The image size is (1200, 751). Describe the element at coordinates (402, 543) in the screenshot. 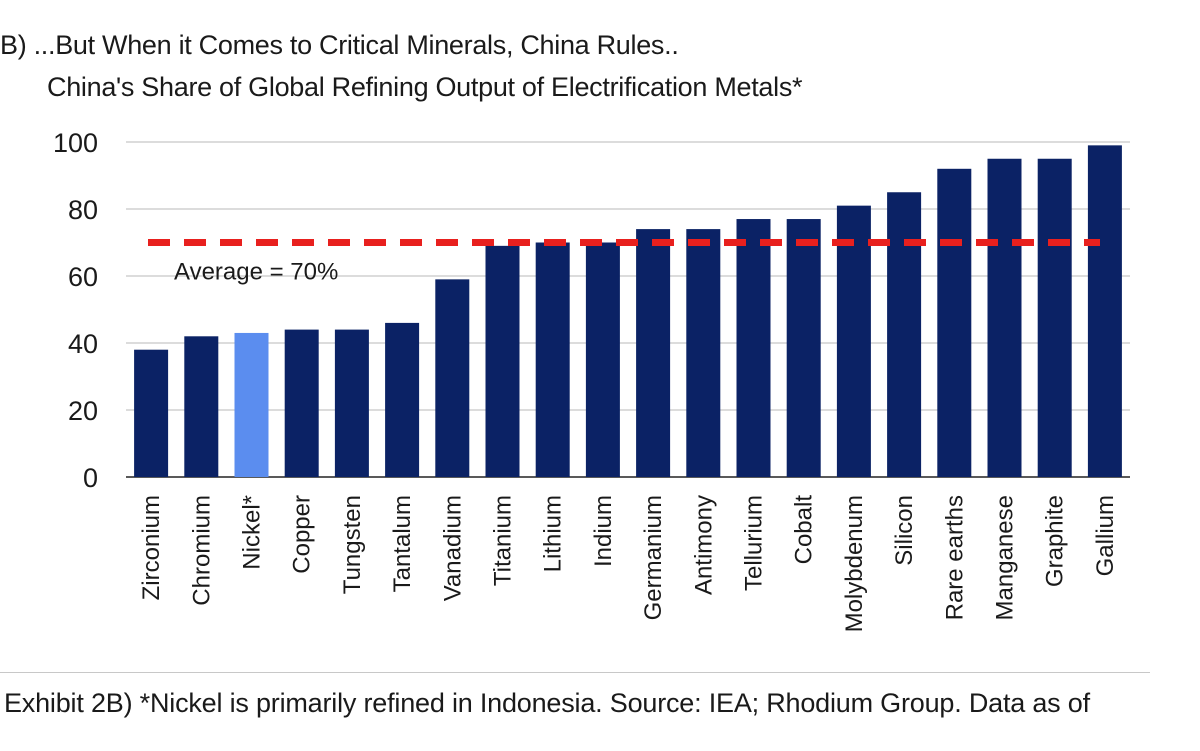

I see `x-tick-label: Tantalum` at that location.